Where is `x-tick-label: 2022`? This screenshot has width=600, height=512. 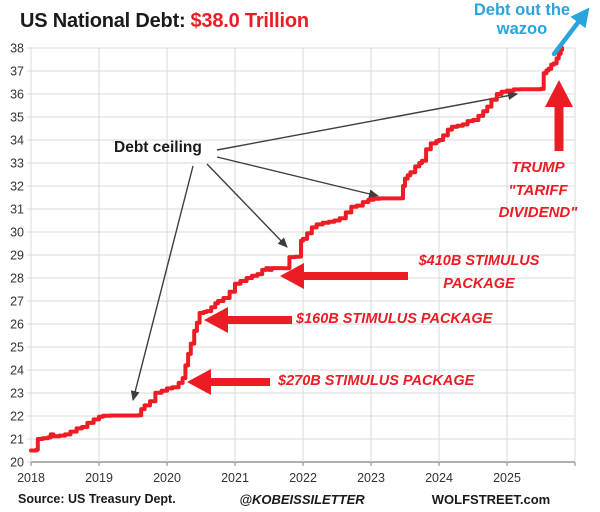
x-tick-label: 2022 is located at coordinates (303, 478).